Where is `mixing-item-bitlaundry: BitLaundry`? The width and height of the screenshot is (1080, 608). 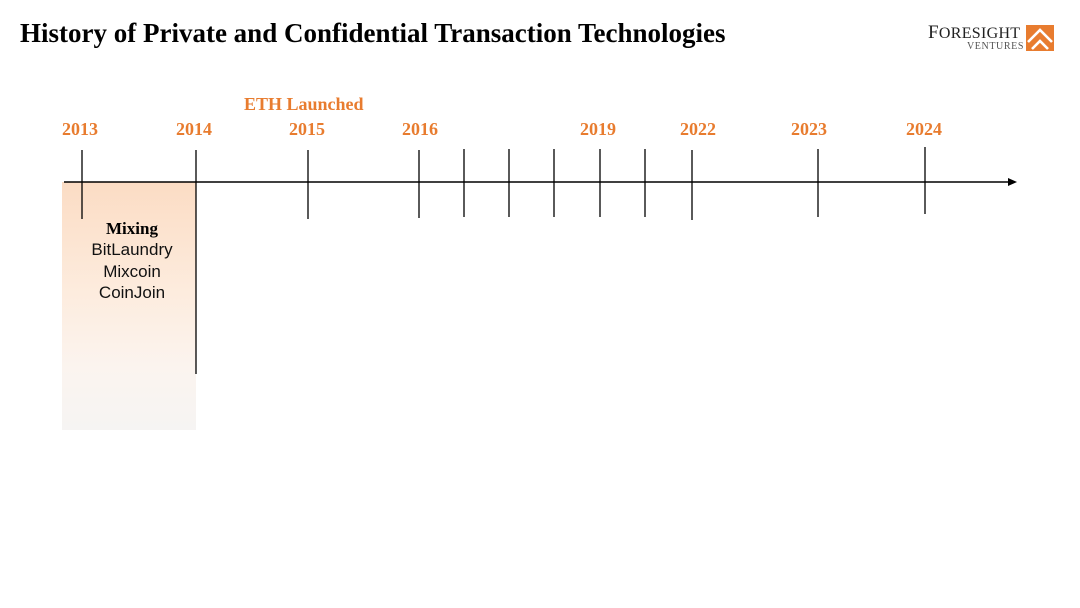
mixing-item-bitlaundry: BitLaundry is located at coordinates (132, 249).